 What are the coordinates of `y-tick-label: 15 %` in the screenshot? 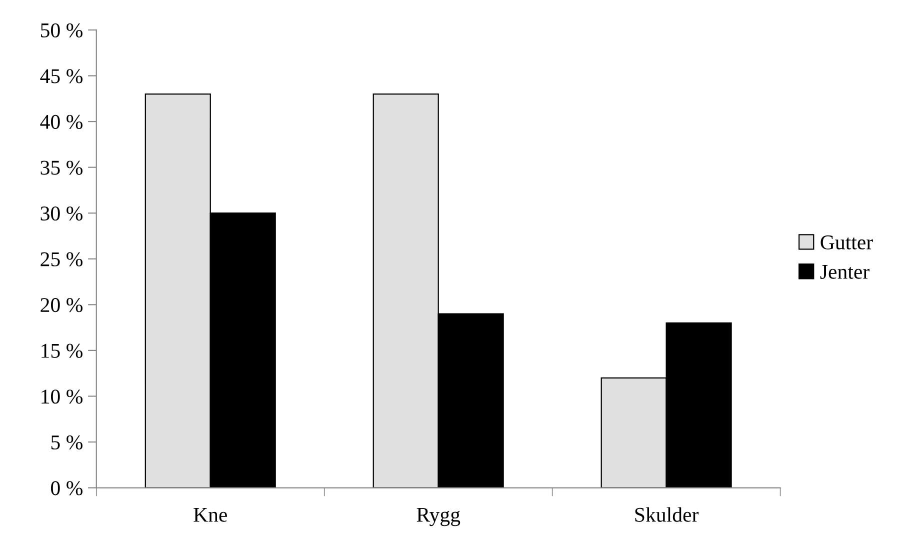 It's located at (62, 351).